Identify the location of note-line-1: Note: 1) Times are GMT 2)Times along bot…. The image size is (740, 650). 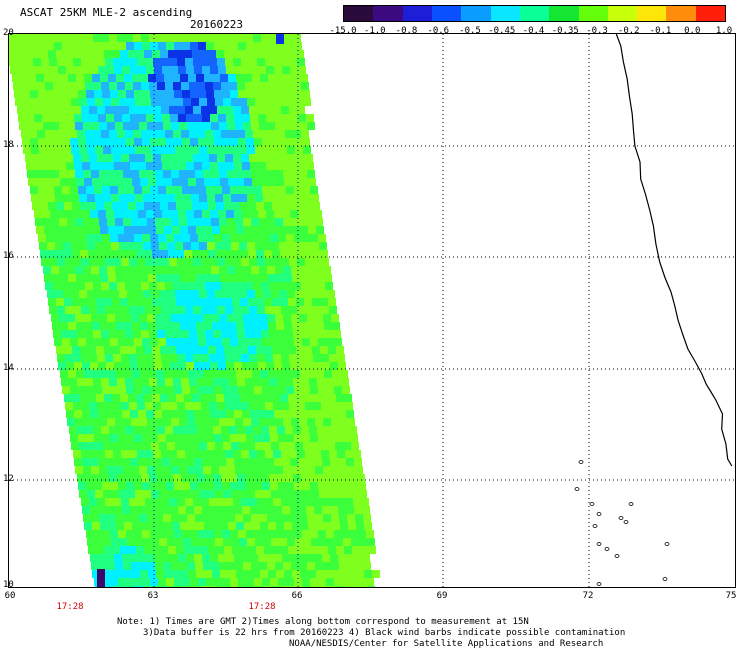
(323, 622).